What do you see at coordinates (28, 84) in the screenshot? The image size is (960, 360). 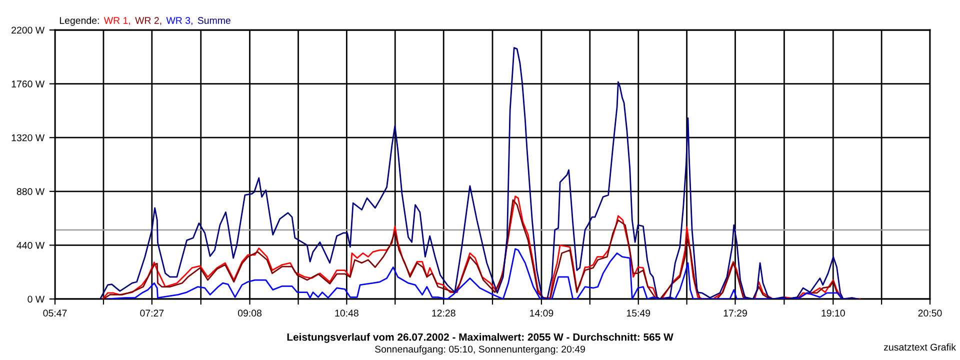 I see `y-tick-label: 1760 W` at bounding box center [28, 84].